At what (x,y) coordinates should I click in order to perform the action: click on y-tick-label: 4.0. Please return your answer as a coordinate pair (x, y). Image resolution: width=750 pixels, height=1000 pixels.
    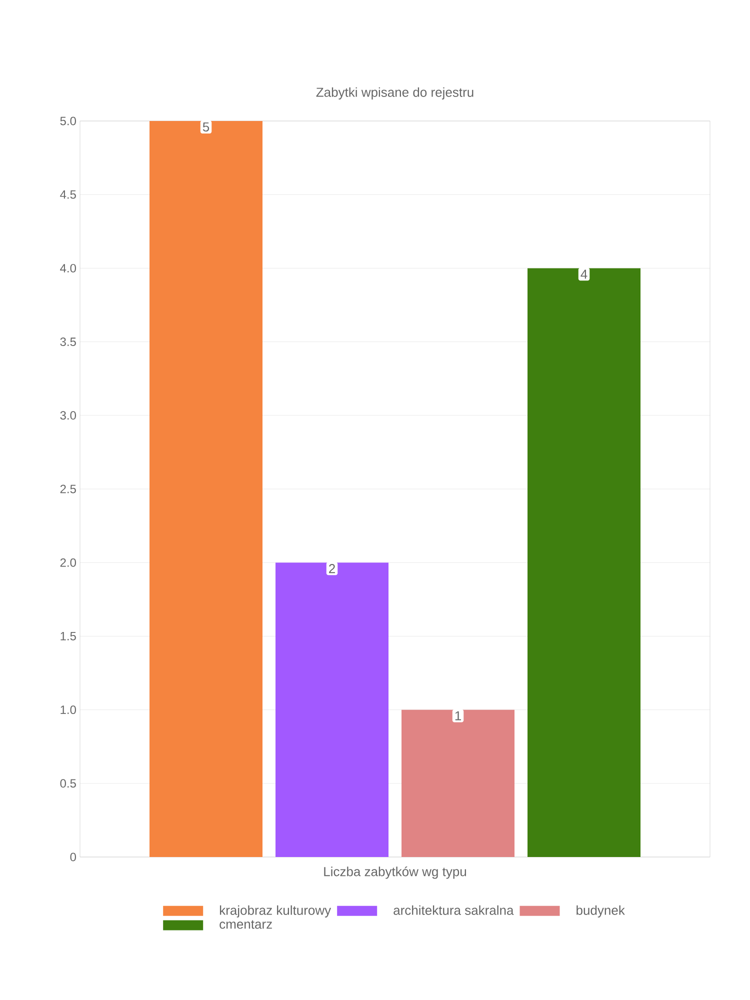
    Looking at the image, I should click on (68, 268).